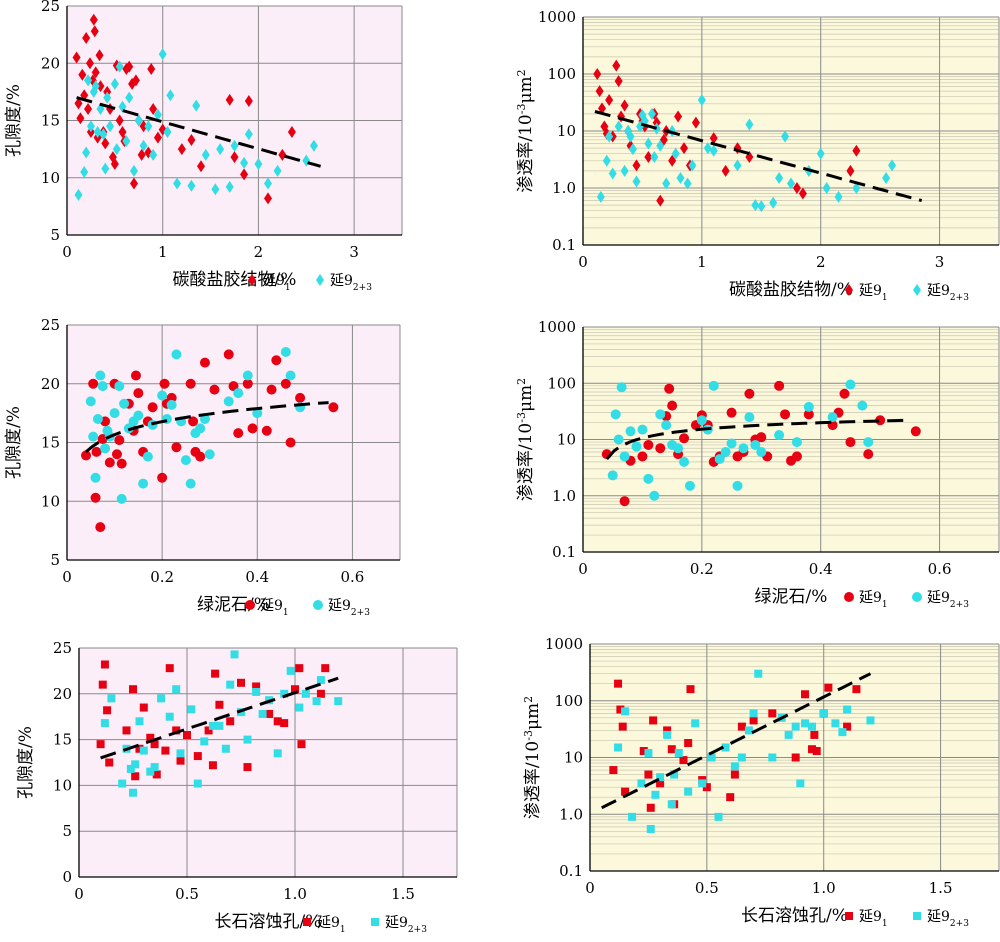 This screenshot has width=1000, height=942. I want to click on grid, so click(791, 131).